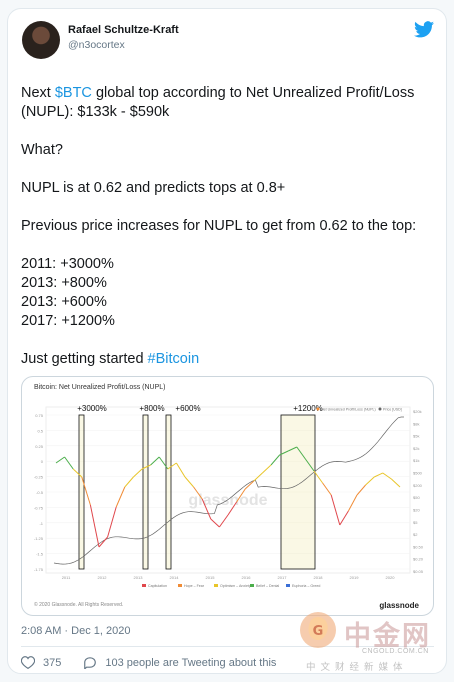 This screenshot has width=454, height=682. What do you see at coordinates (415, 534) in the screenshot?
I see `y-right-tick-label: $2` at bounding box center [415, 534].